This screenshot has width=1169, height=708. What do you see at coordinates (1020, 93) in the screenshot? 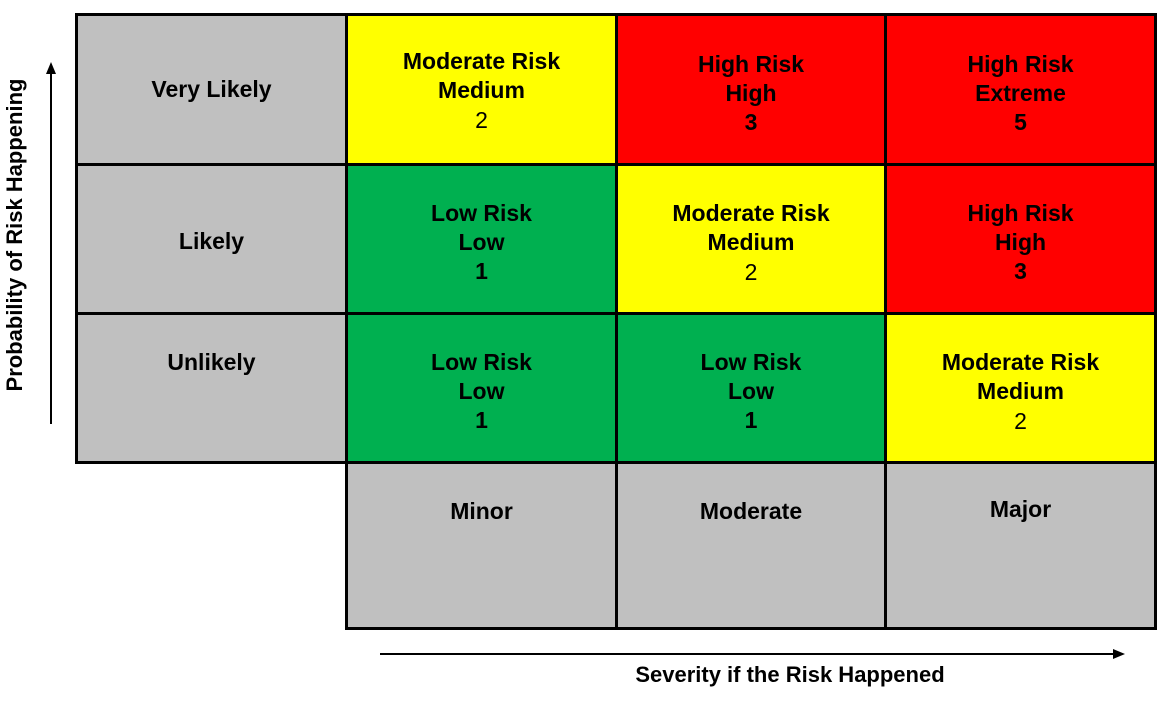
I see `risk-rating: Extreme` at bounding box center [1020, 93].